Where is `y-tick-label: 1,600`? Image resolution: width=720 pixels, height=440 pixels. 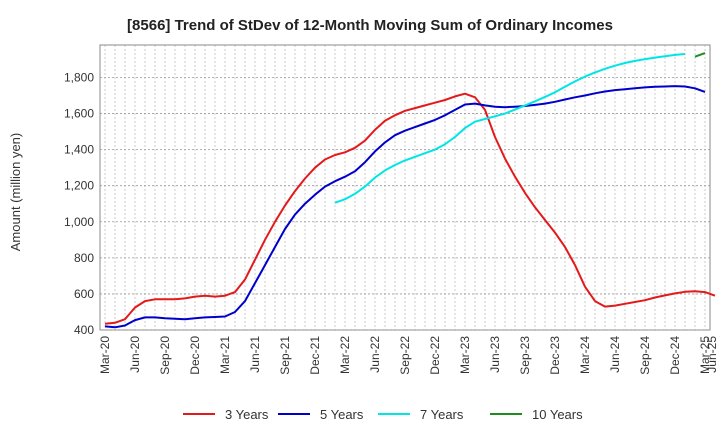 y-tick-label: 1,600 is located at coordinates (79, 114).